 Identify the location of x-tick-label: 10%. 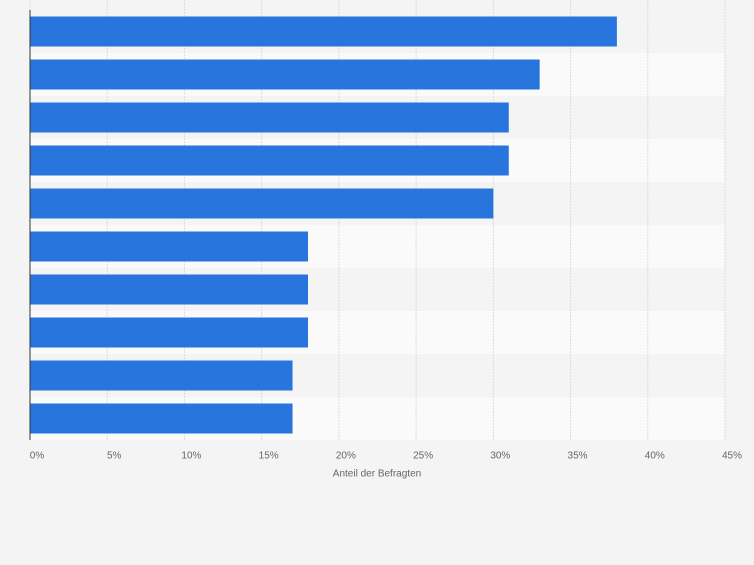
(191, 456).